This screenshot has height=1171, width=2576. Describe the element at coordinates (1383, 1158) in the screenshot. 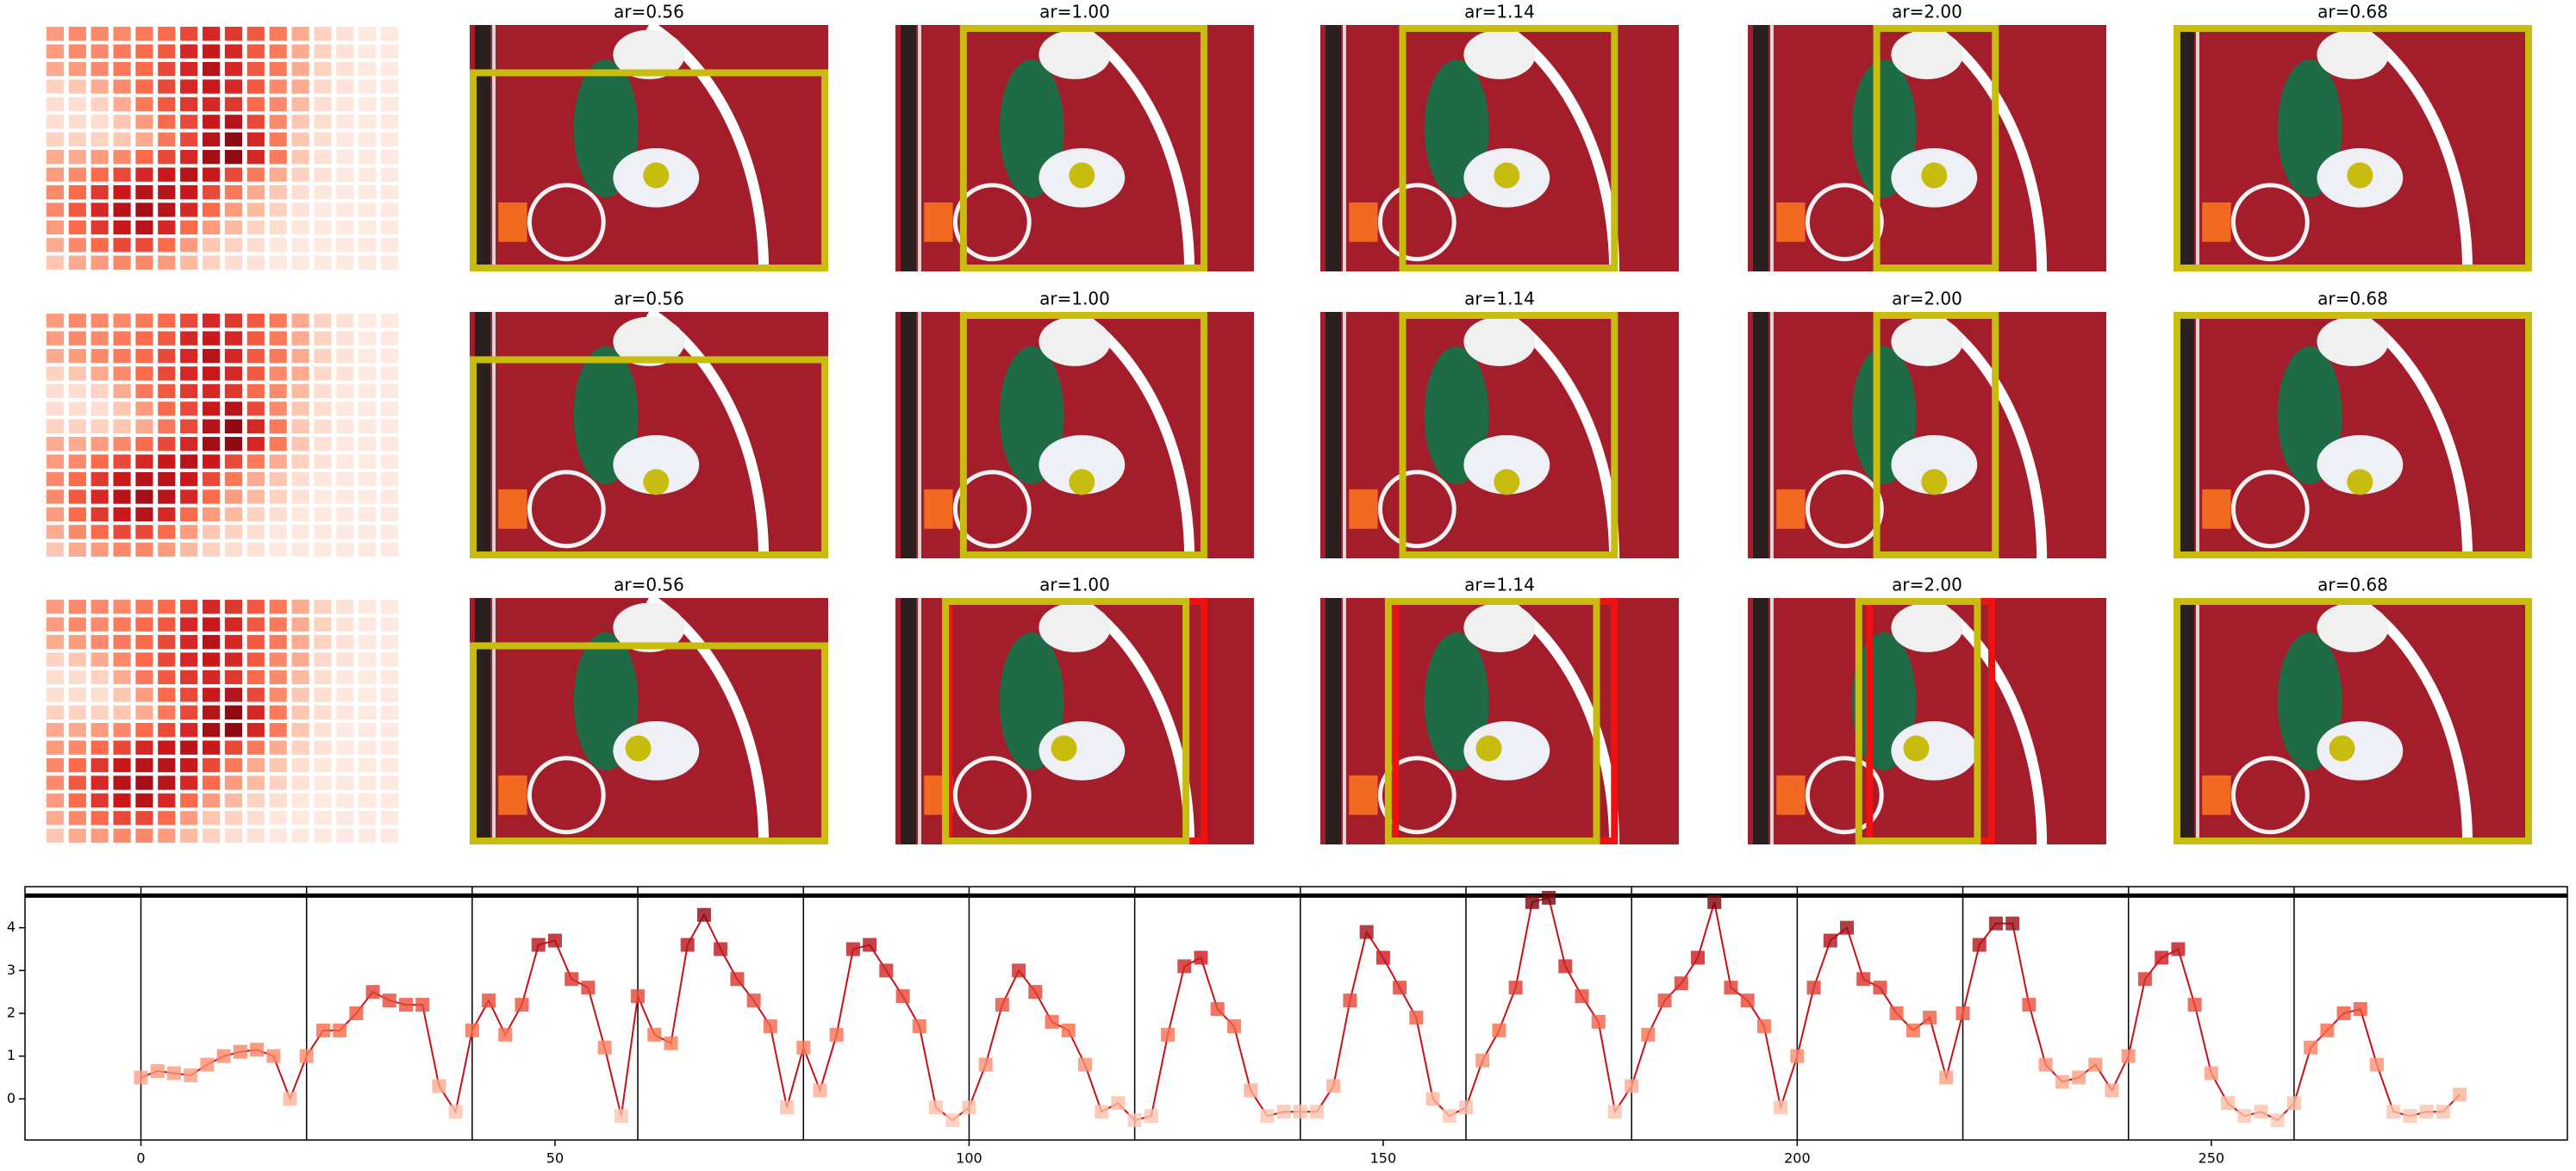

I see `x-tick-label: 150` at that location.